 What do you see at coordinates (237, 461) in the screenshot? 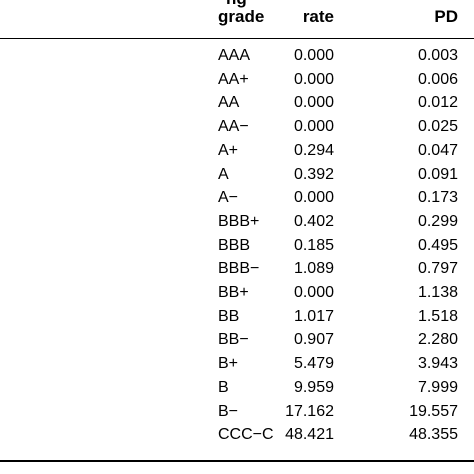
I see `footer-rule` at bounding box center [237, 461].